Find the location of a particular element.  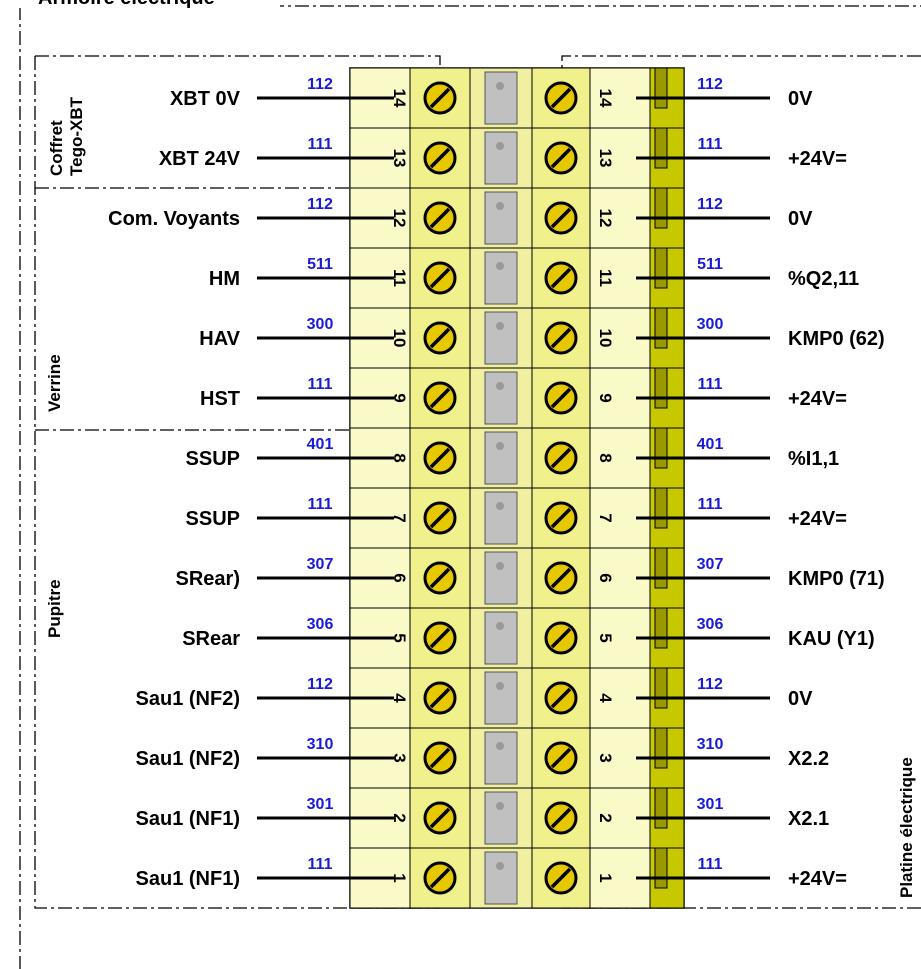

right-signal-label: X2.1 is located at coordinates (808, 819).